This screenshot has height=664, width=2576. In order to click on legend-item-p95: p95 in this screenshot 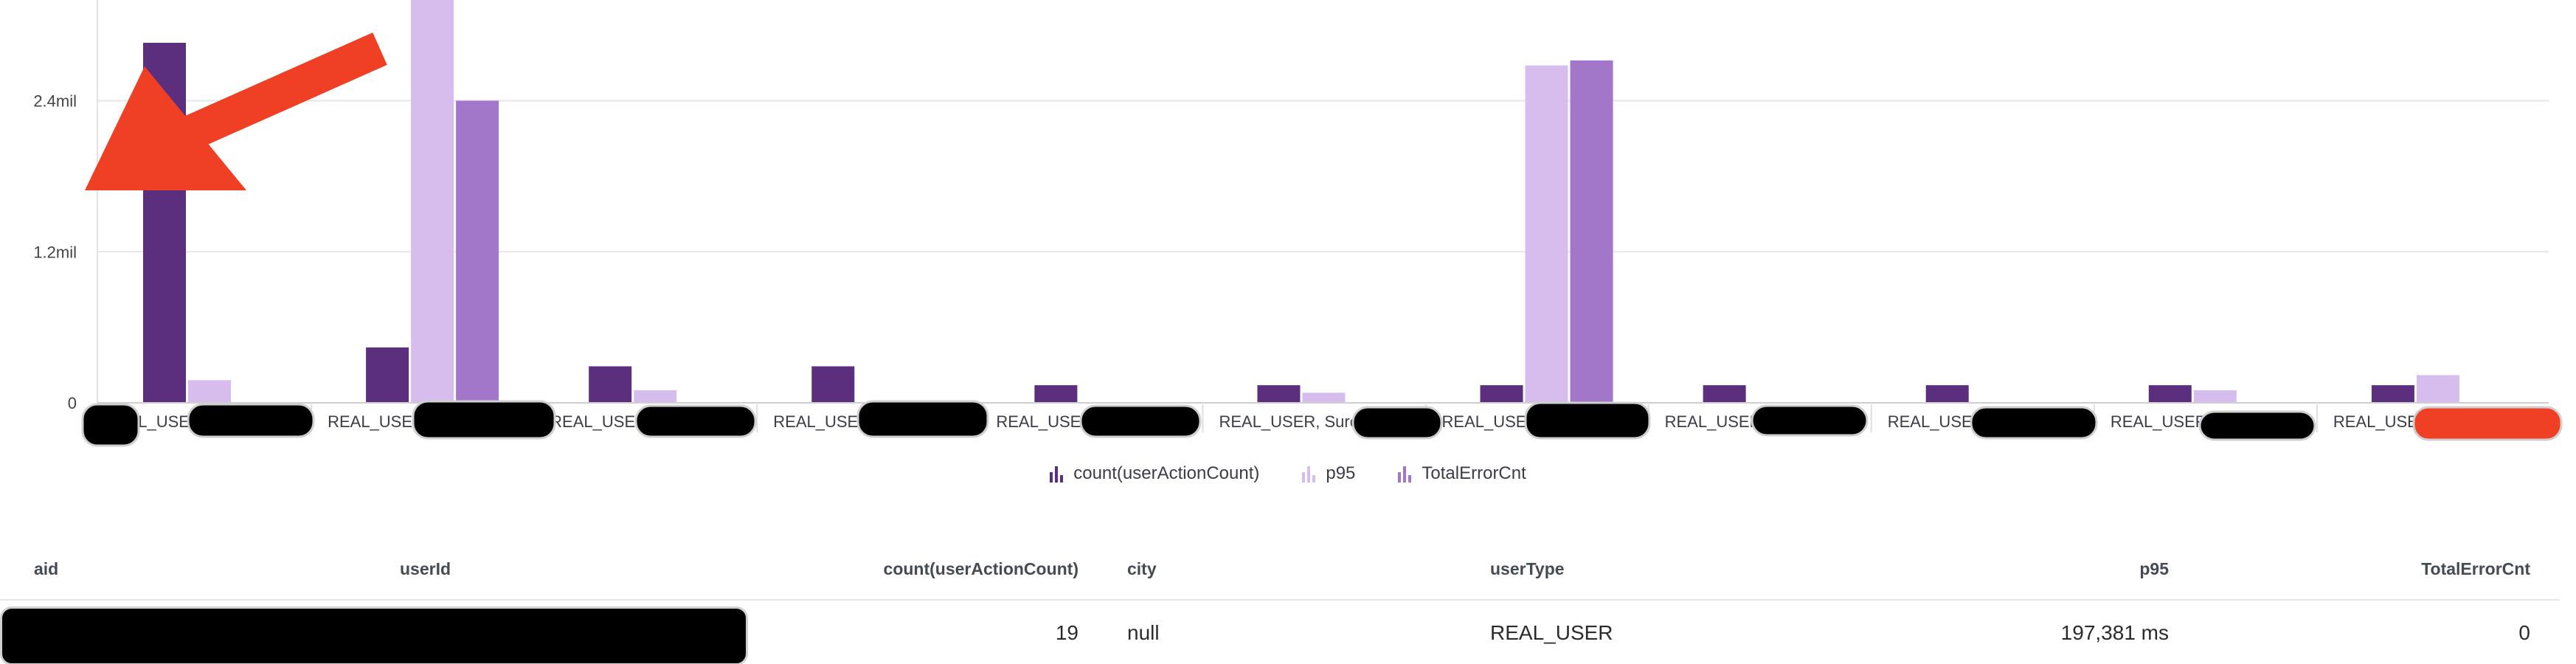, I will do `click(1329, 473)`.